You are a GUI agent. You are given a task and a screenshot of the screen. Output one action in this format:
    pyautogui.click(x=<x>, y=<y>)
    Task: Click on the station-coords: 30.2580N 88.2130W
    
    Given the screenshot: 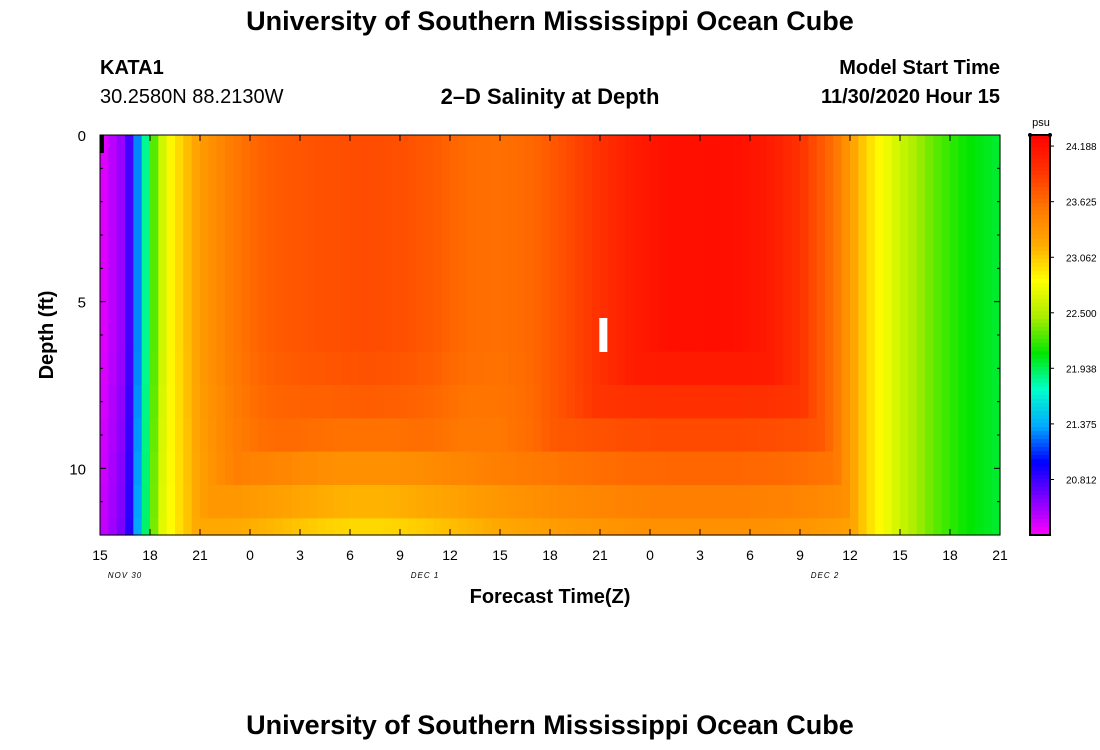 What is the action you would take?
    pyautogui.click(x=192, y=97)
    